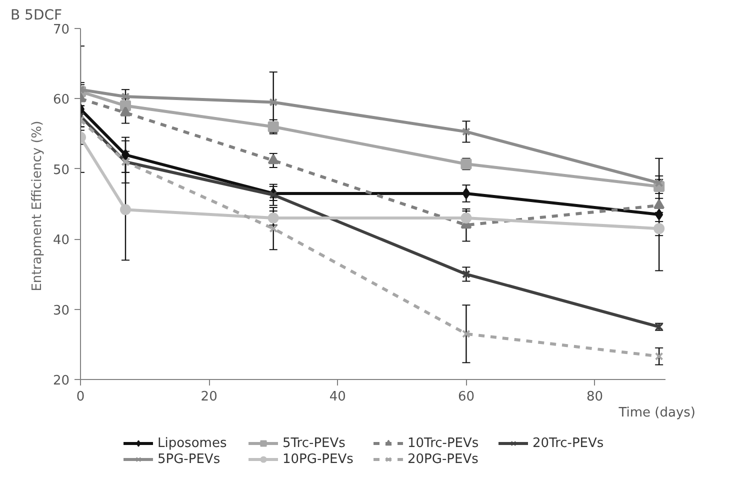 The width and height of the screenshot is (730, 492). I want to click on legend-label: 5Trc-PEVs, so click(314, 443).